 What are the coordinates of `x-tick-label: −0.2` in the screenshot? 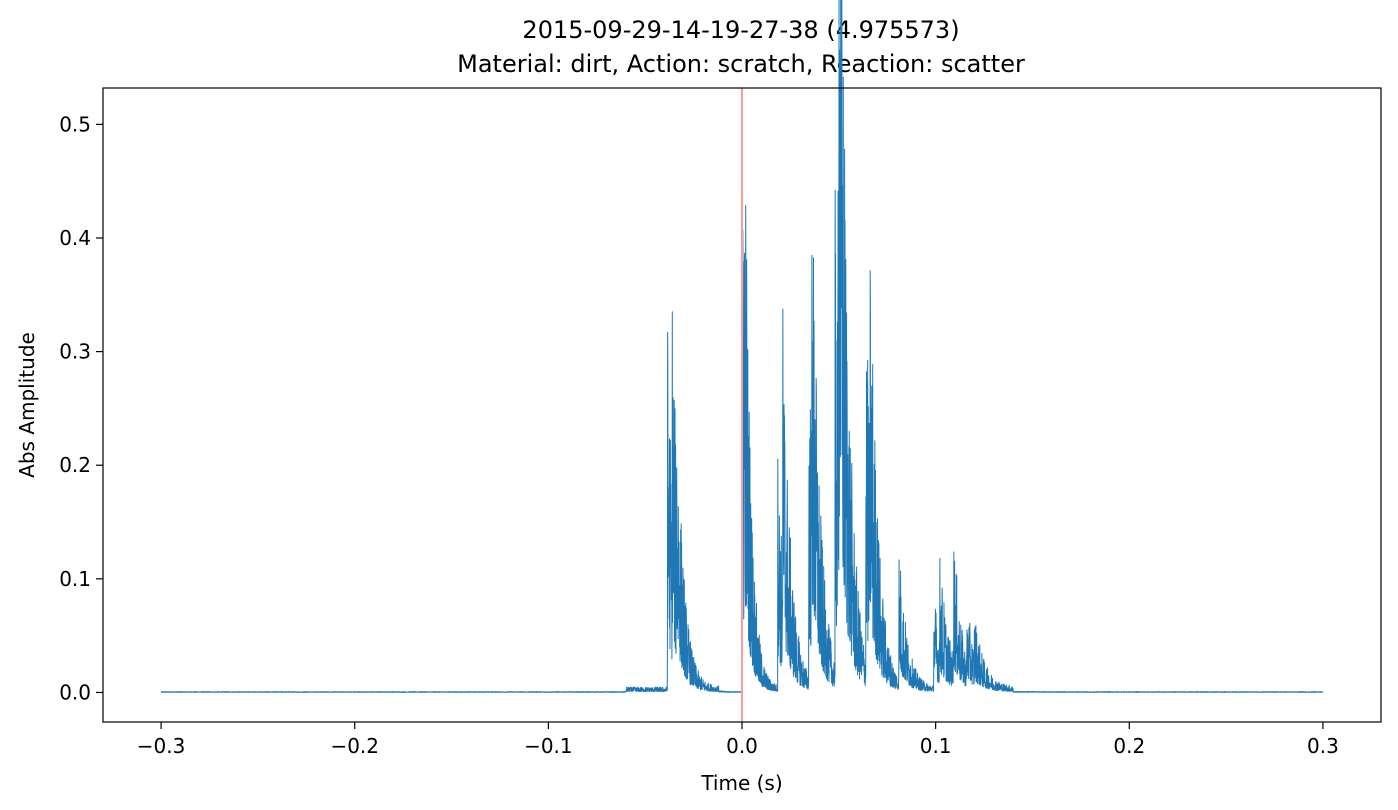 It's located at (354, 746).